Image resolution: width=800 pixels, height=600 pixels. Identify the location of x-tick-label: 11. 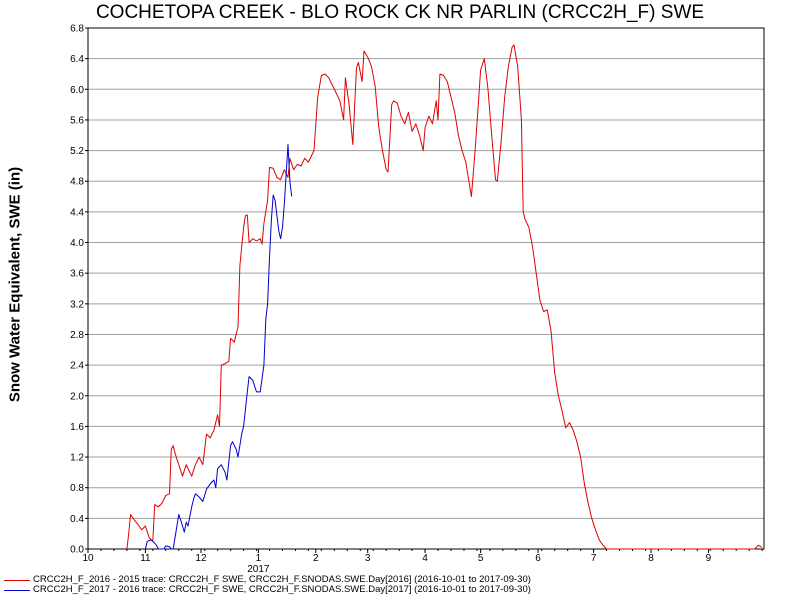
(145, 558).